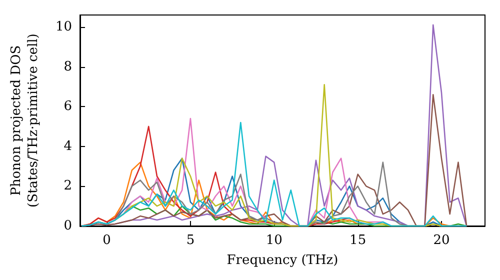 Image resolution: width=500 pixels, height=280 pixels. Describe the element at coordinates (63, 26) in the screenshot. I see `y-tick-label: 10` at that location.